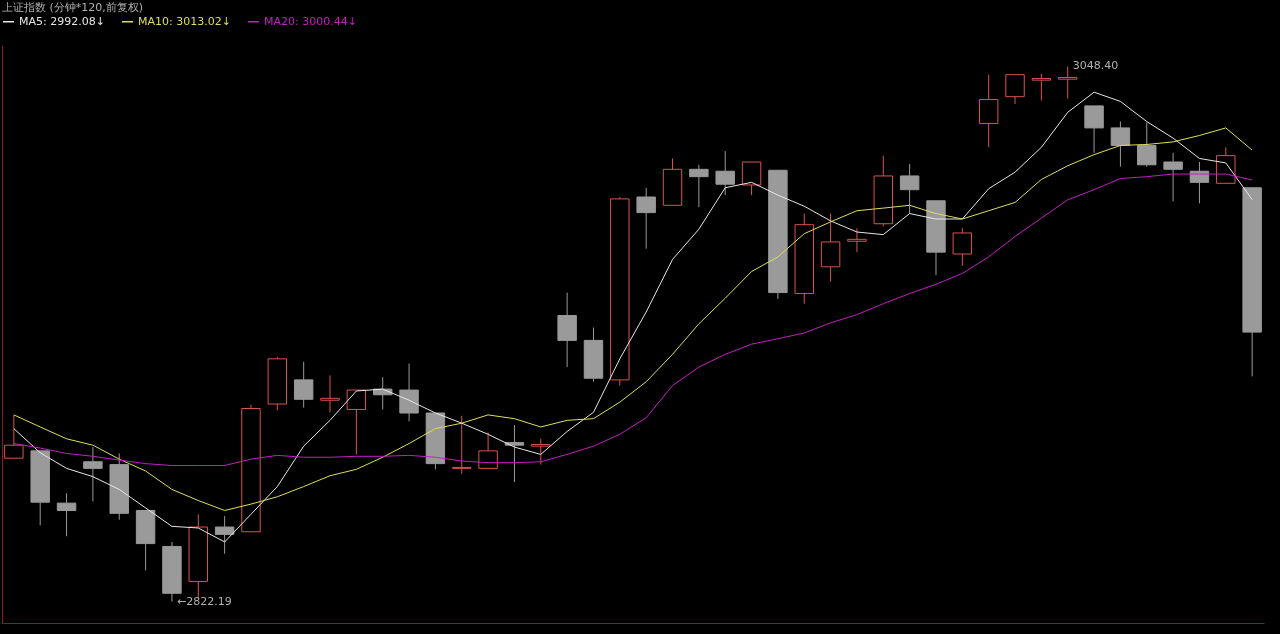  I want to click on legend-label: MA20: 3000.44↓, so click(310, 21).